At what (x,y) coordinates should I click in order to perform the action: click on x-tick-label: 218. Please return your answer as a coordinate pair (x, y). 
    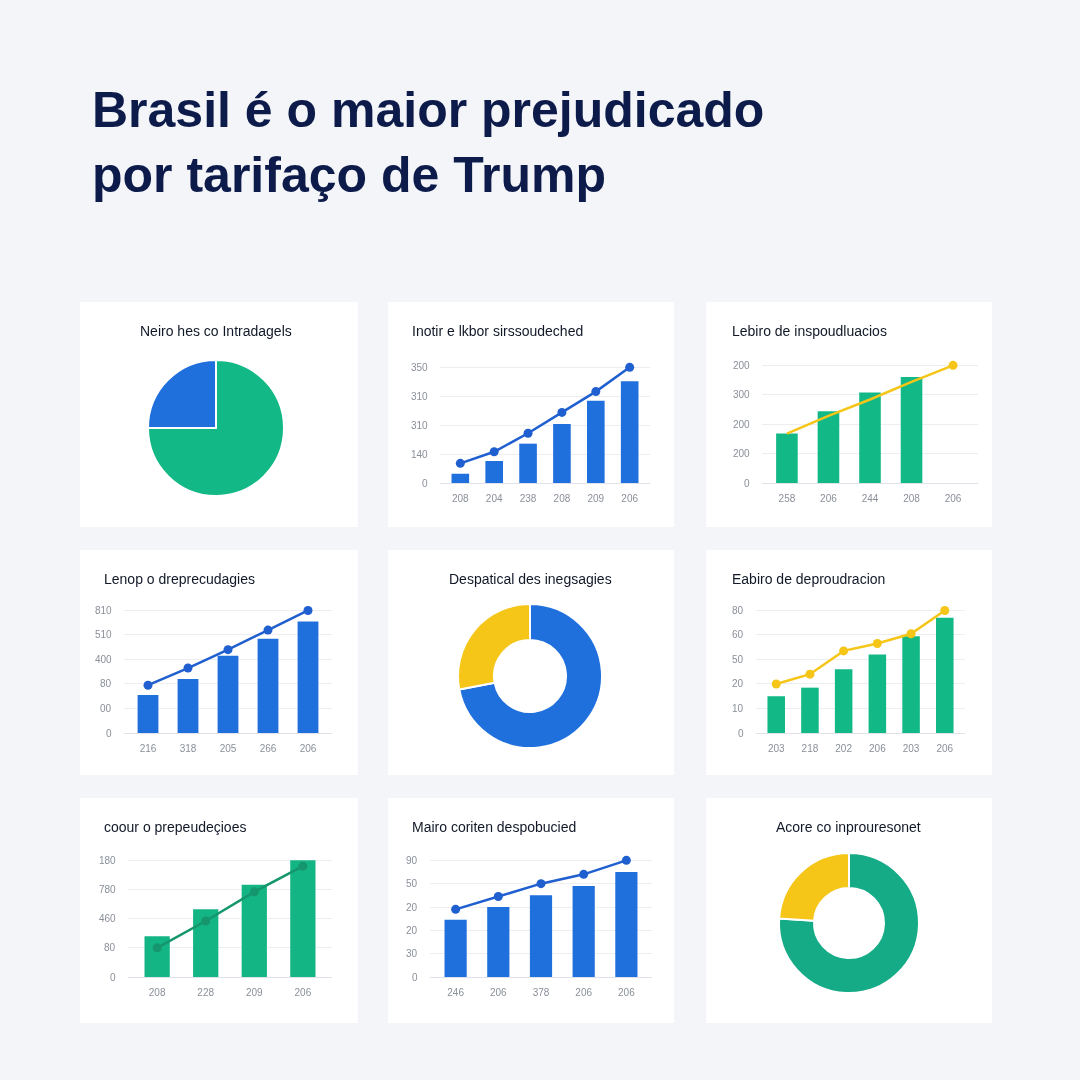
    Looking at the image, I should click on (810, 748).